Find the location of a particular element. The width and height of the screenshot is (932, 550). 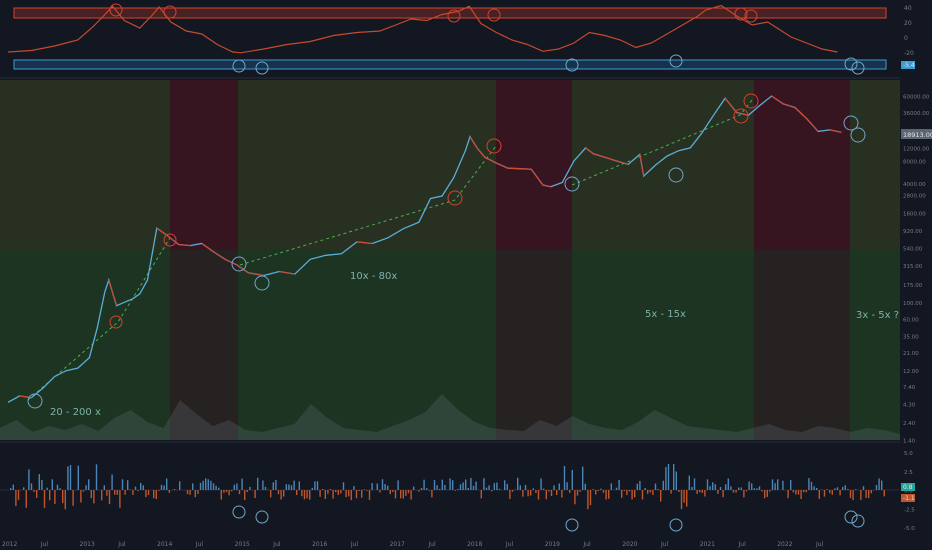

oscillator-y-tick-label: -5.0 is located at coordinates (909, 529).